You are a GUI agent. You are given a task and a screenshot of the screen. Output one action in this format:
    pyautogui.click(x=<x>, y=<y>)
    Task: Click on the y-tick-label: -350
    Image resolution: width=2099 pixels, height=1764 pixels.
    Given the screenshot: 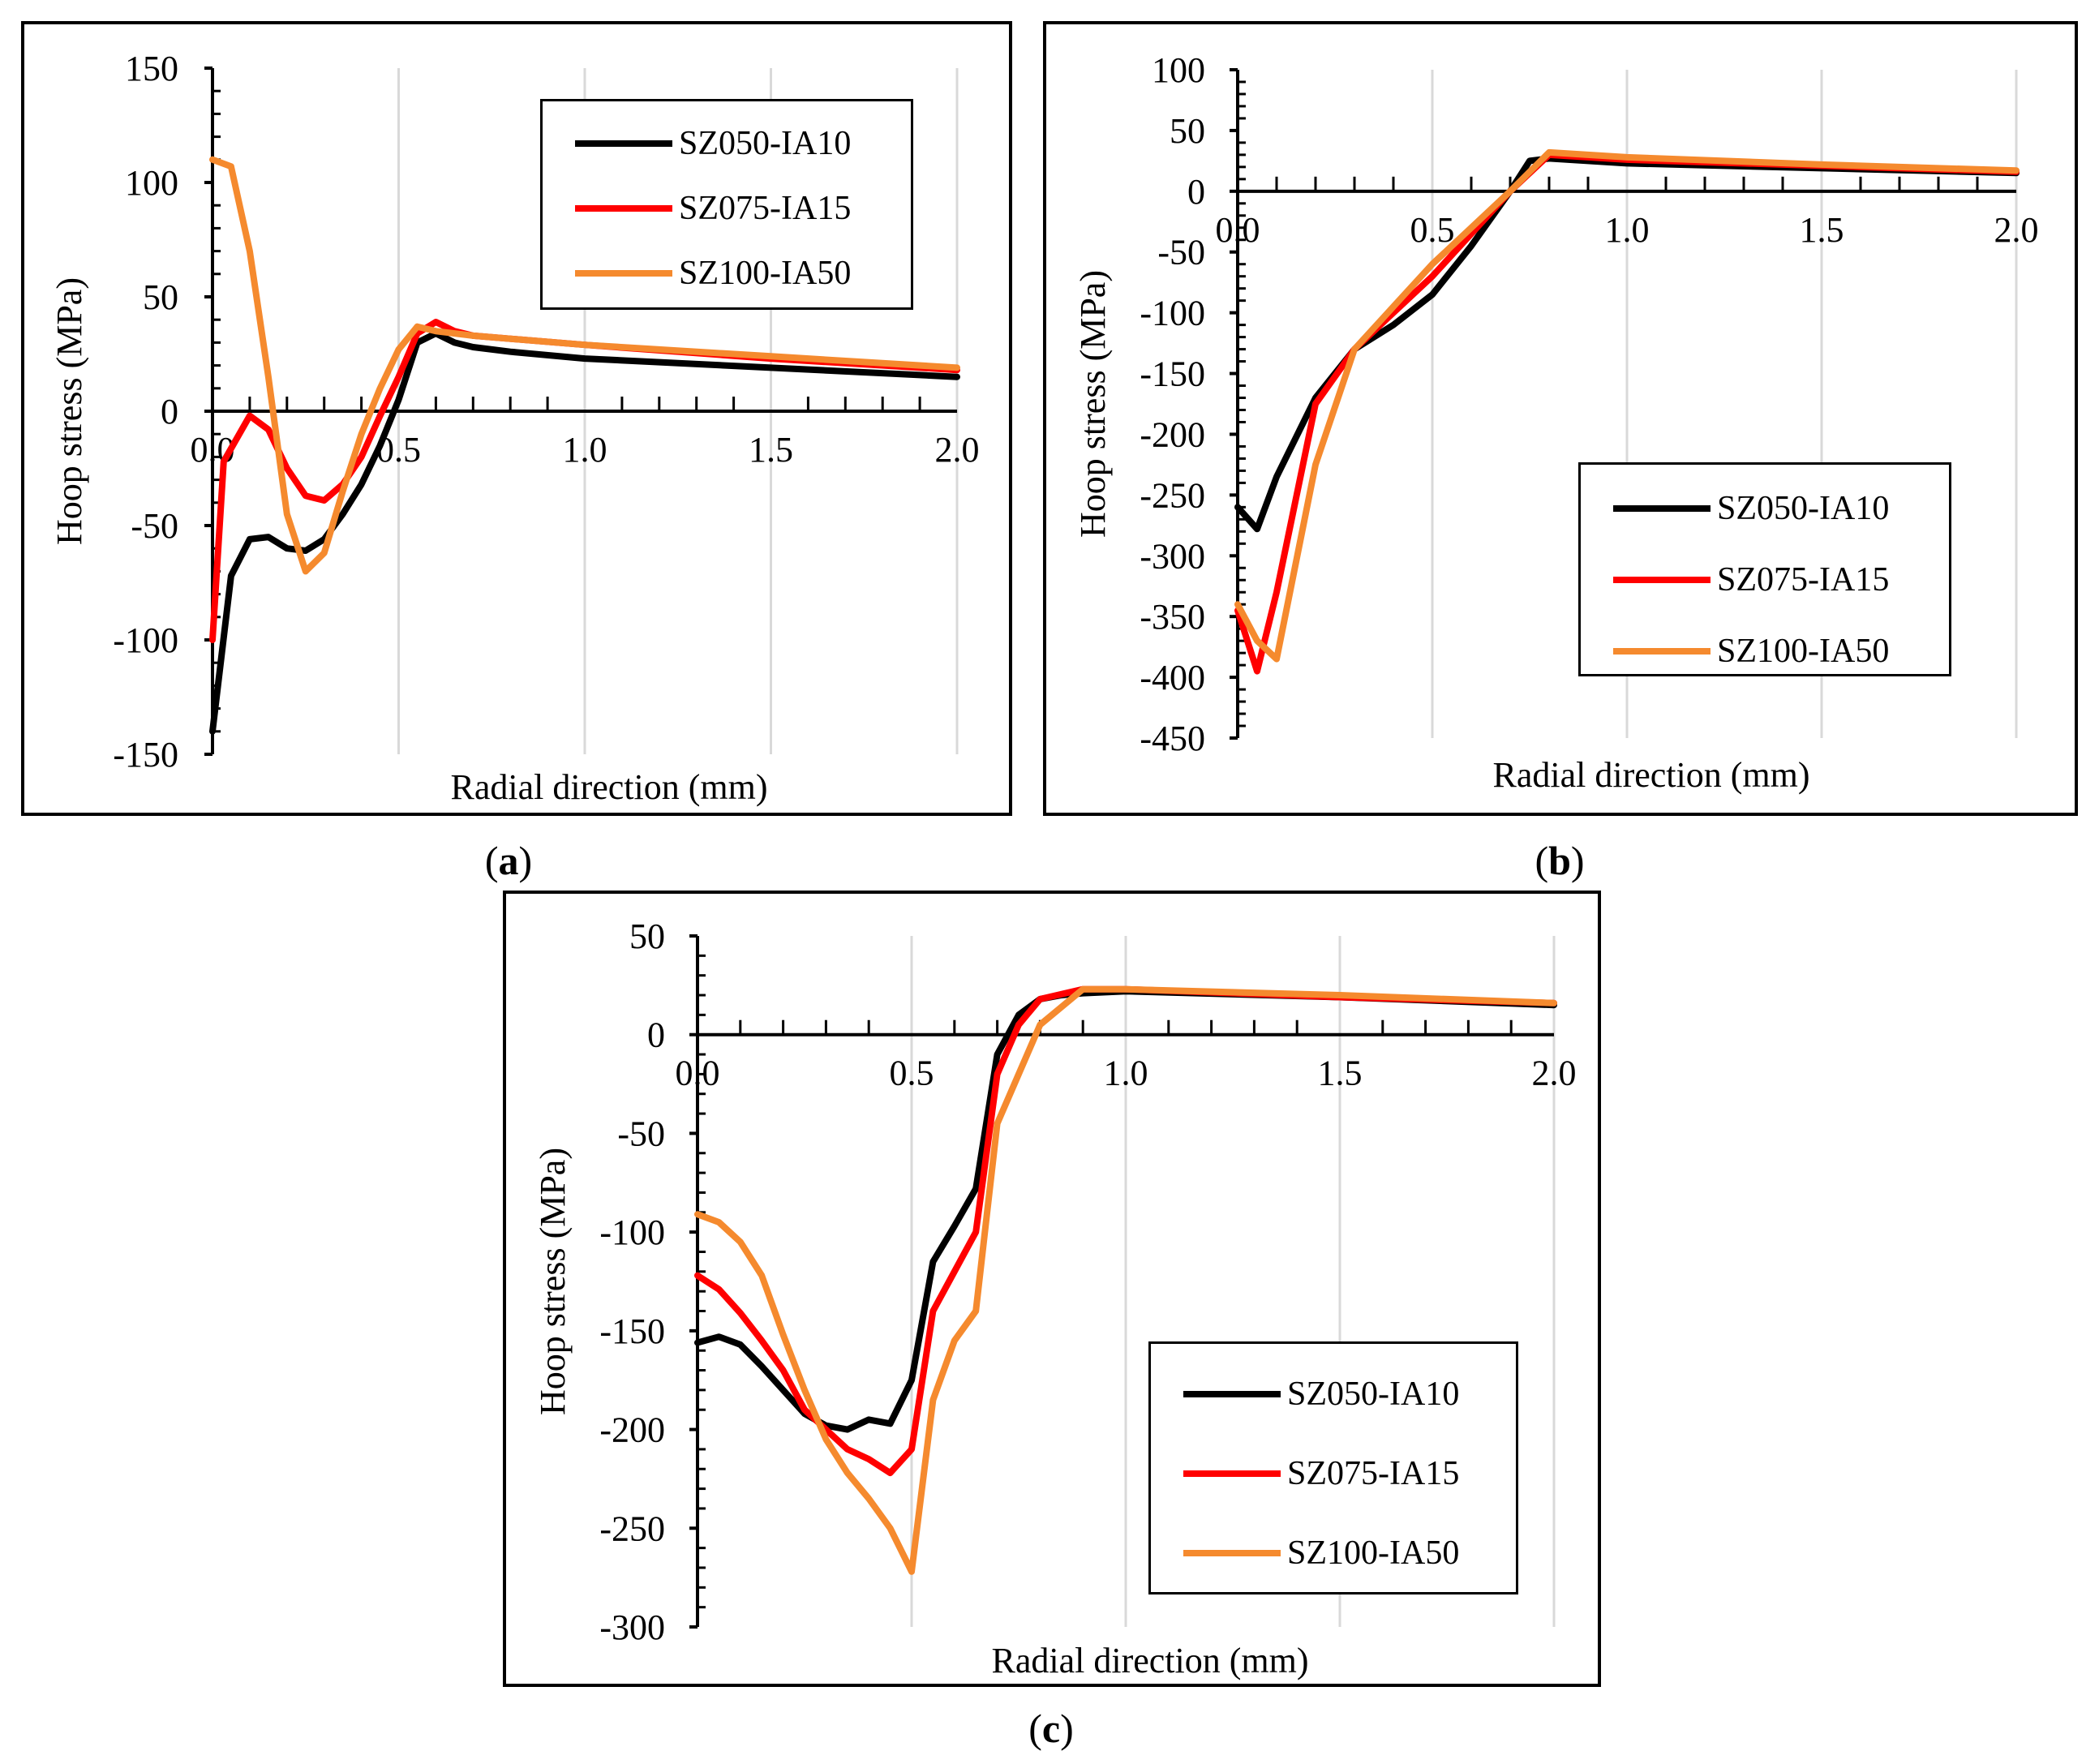 What is the action you would take?
    pyautogui.click(x=1172, y=617)
    